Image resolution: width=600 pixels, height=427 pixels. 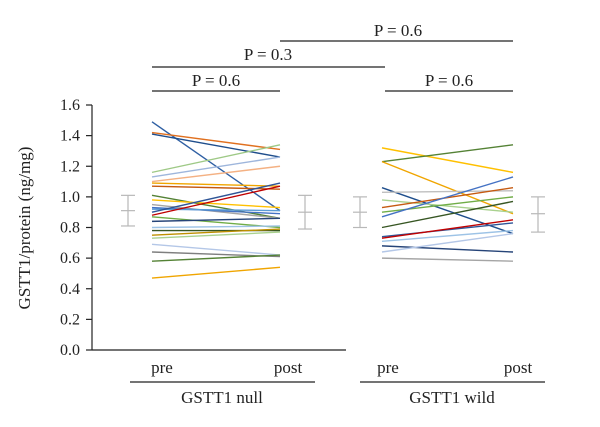 I want to click on y-tick-label: 0.4, so click(x=70, y=289).